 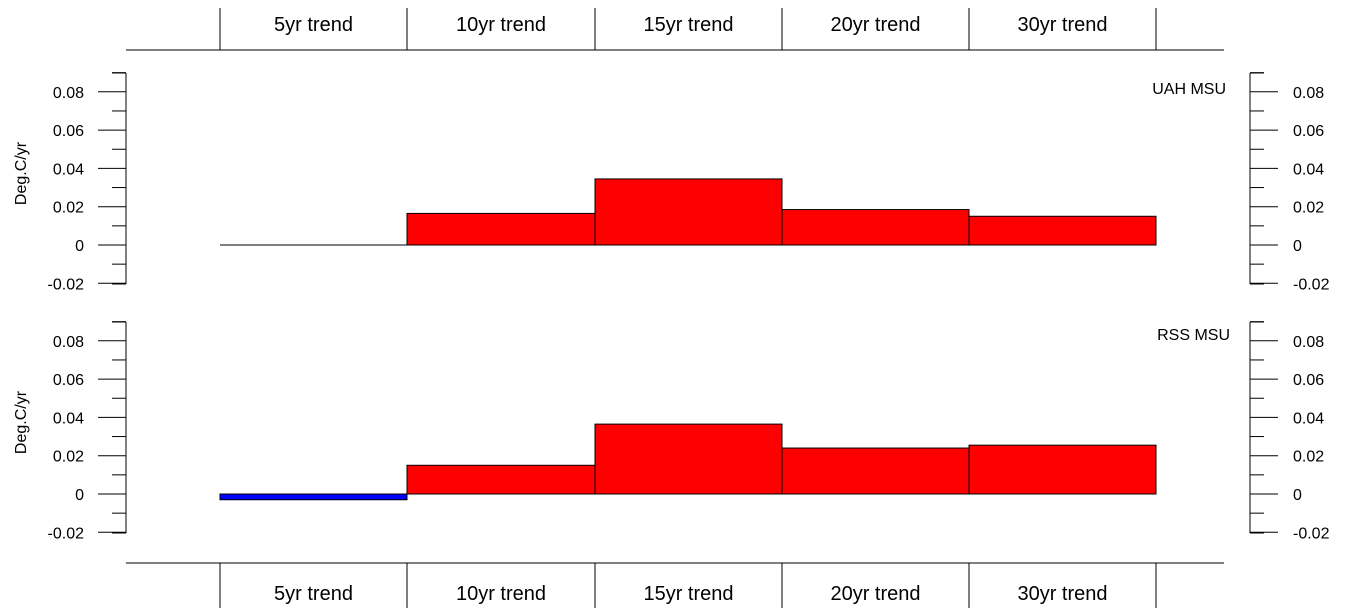 I want to click on footer-category-label: 20yr trend, so click(x=875, y=594).